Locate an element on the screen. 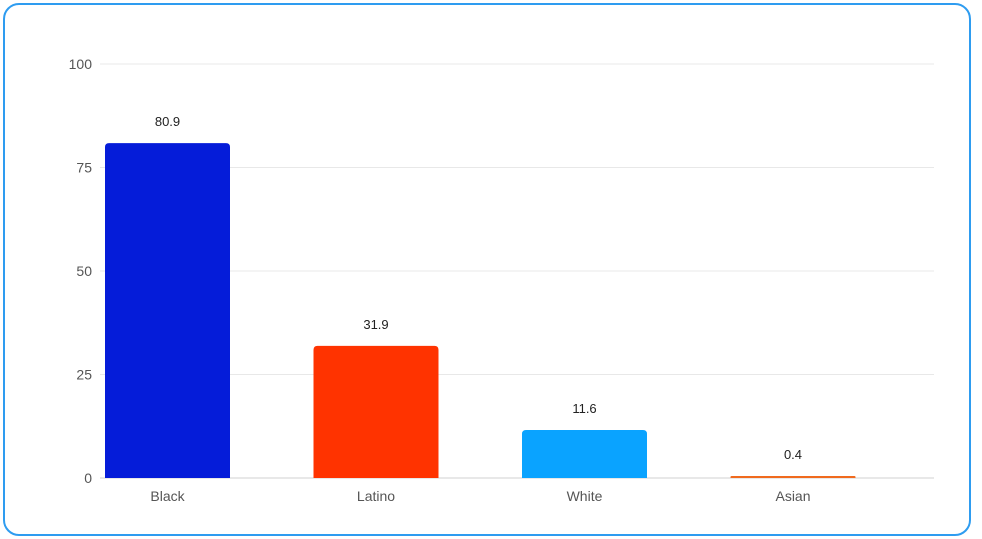 Image resolution: width=982 pixels, height=539 pixels. y-tick-label: 75 is located at coordinates (84, 168).